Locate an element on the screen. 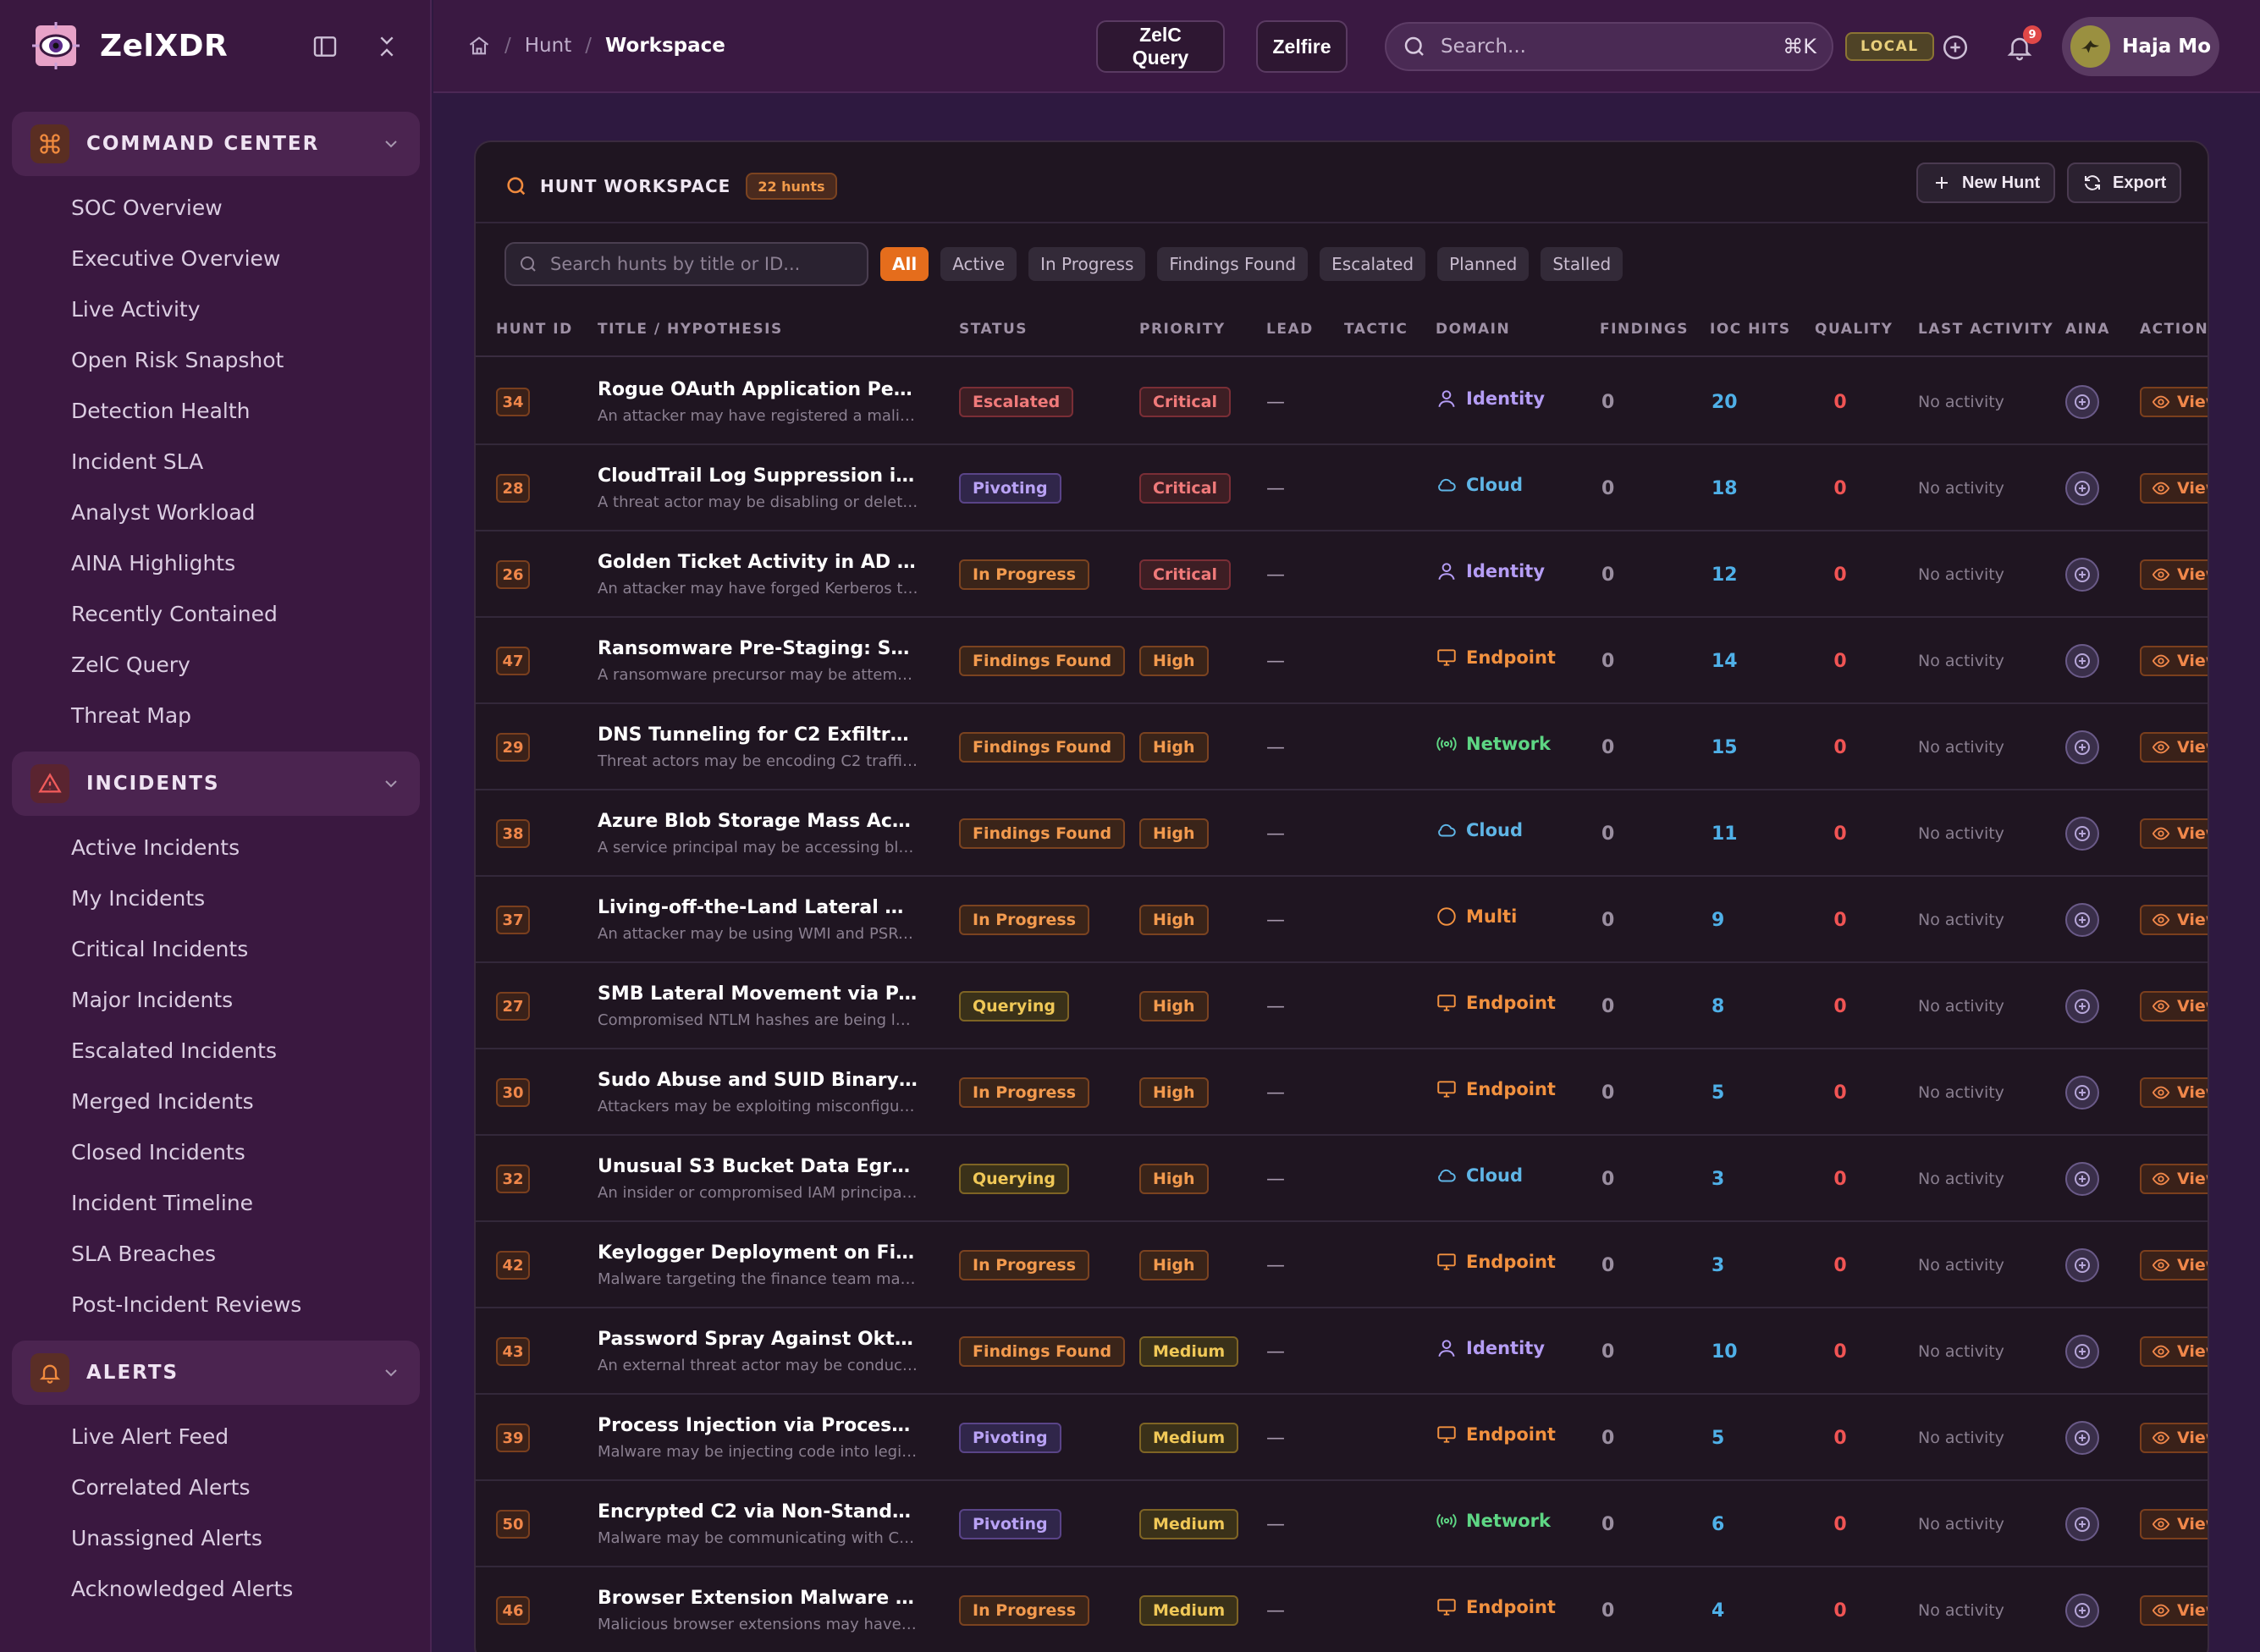 The width and height of the screenshot is (2260, 1652). zelc-query-button: ZelC Query is located at coordinates (1160, 46).